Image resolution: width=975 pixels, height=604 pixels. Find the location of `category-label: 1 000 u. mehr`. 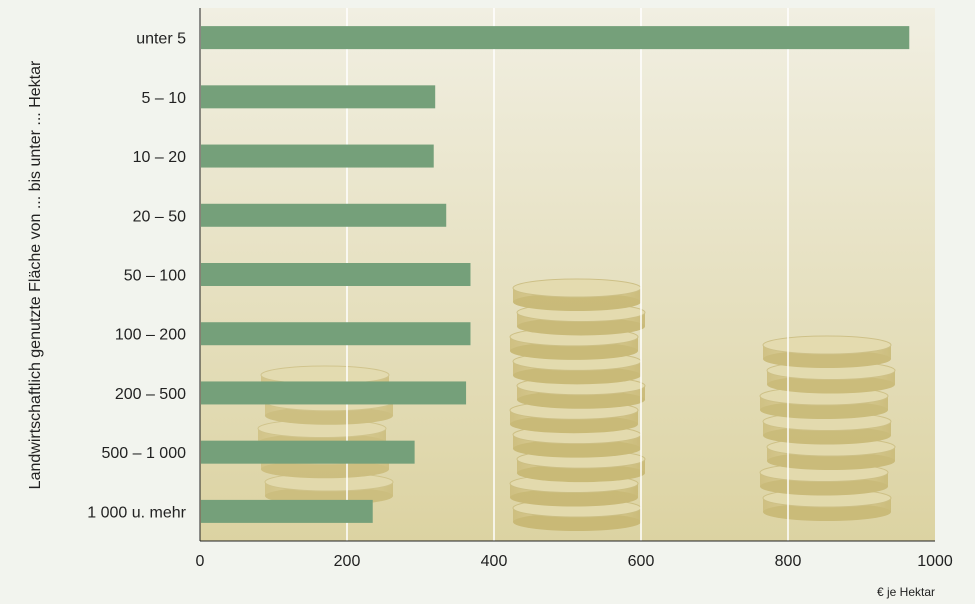

category-label: 1 000 u. mehr is located at coordinates (136, 512).